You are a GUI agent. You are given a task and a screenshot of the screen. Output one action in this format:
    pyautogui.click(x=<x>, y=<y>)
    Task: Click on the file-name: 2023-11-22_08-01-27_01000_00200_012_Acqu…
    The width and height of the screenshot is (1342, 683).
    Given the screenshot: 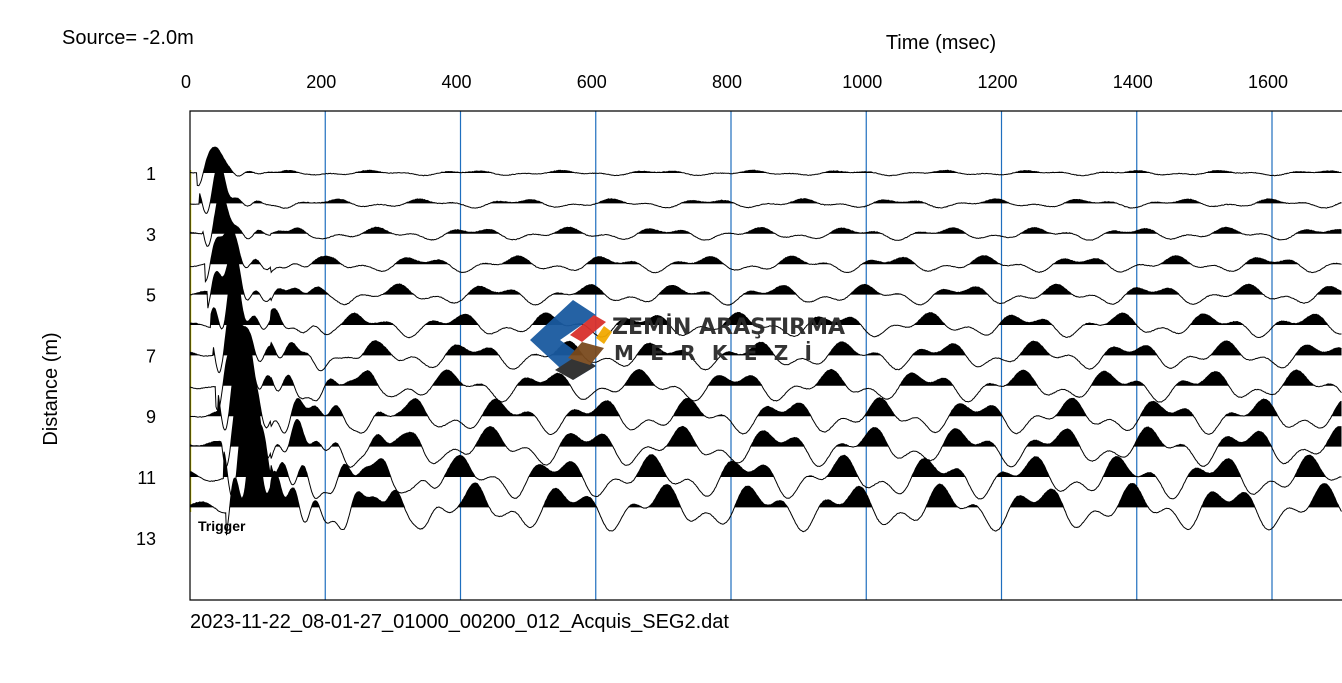 What is the action you would take?
    pyautogui.click(x=459, y=622)
    